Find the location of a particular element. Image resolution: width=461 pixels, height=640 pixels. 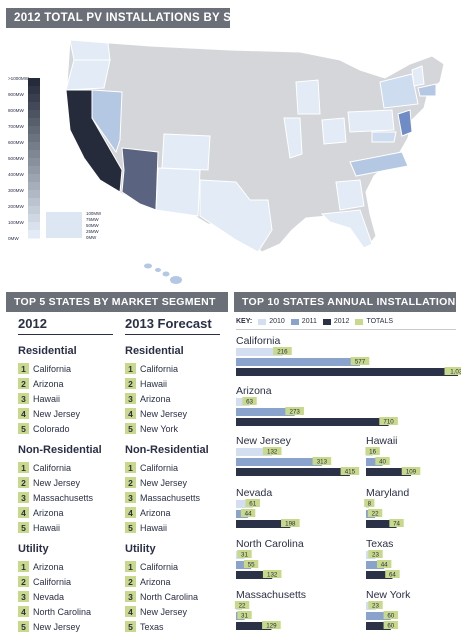

bar-2011 is located at coordinates (378, 616).